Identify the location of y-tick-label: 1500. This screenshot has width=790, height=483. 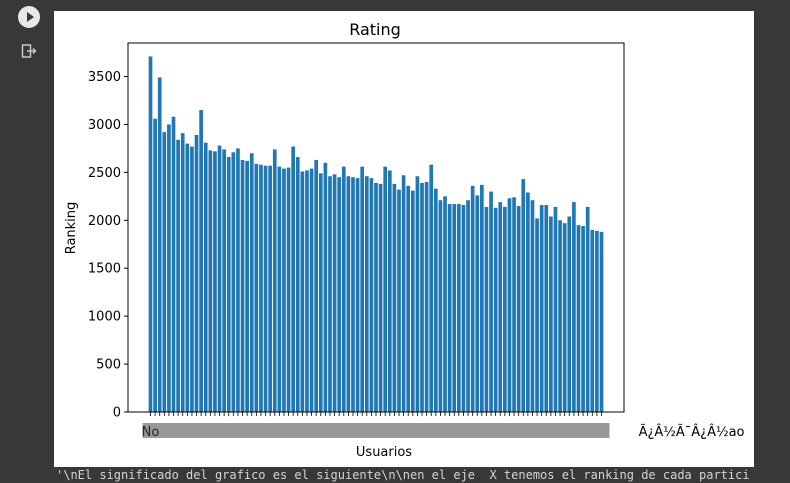
(104, 269).